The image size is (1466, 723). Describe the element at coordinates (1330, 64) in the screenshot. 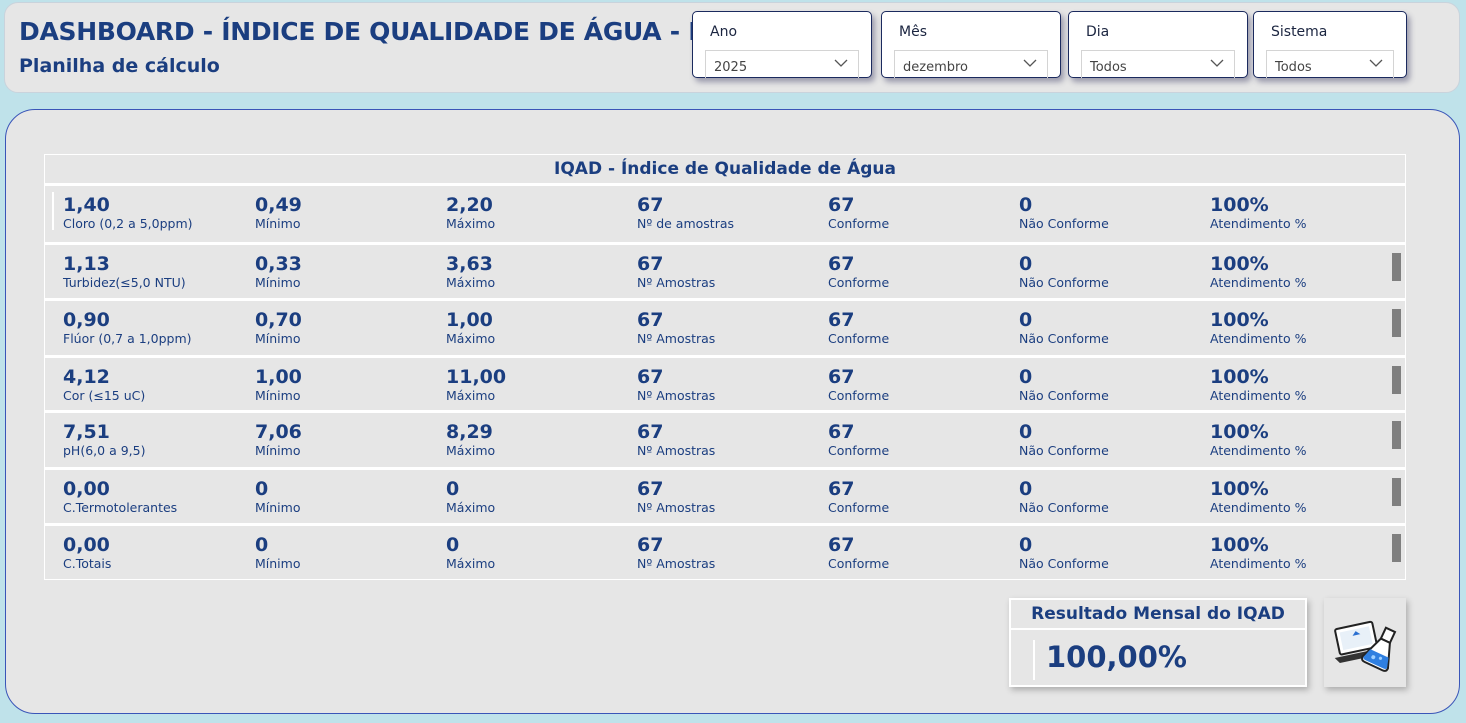

I see `filter-sistema-dropdown: Todos` at that location.